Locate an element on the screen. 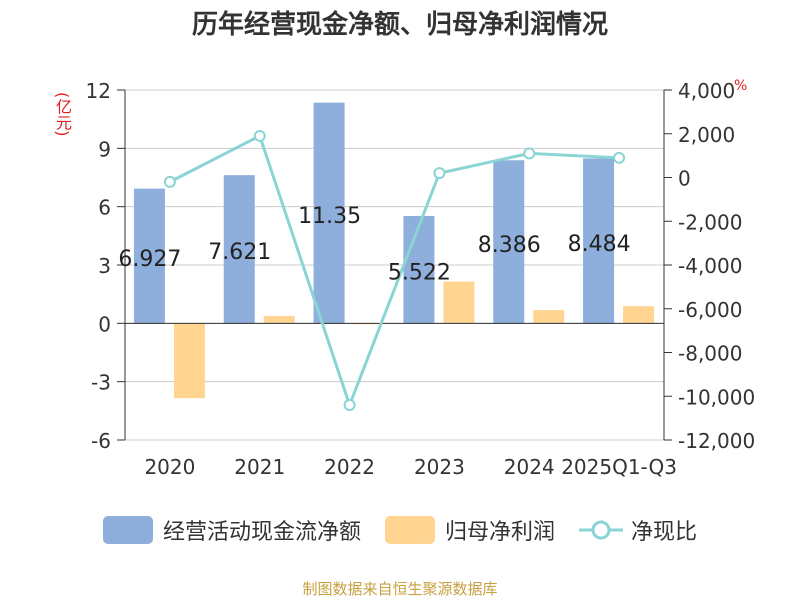 This screenshot has height=600, width=800. data-label-cash: 8.386 is located at coordinates (509, 245).